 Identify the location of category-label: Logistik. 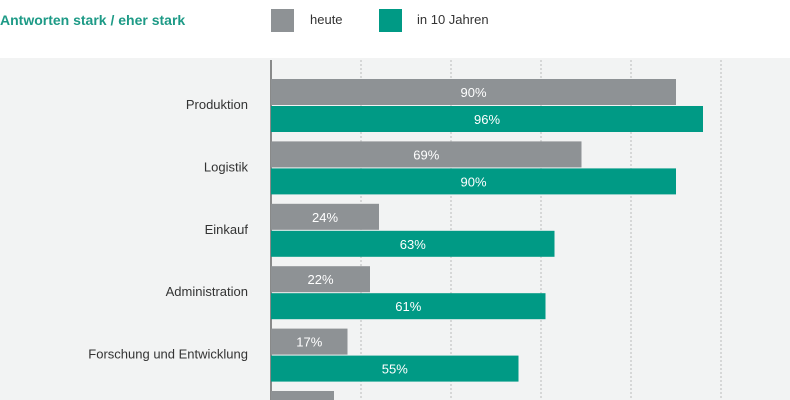
(226, 166).